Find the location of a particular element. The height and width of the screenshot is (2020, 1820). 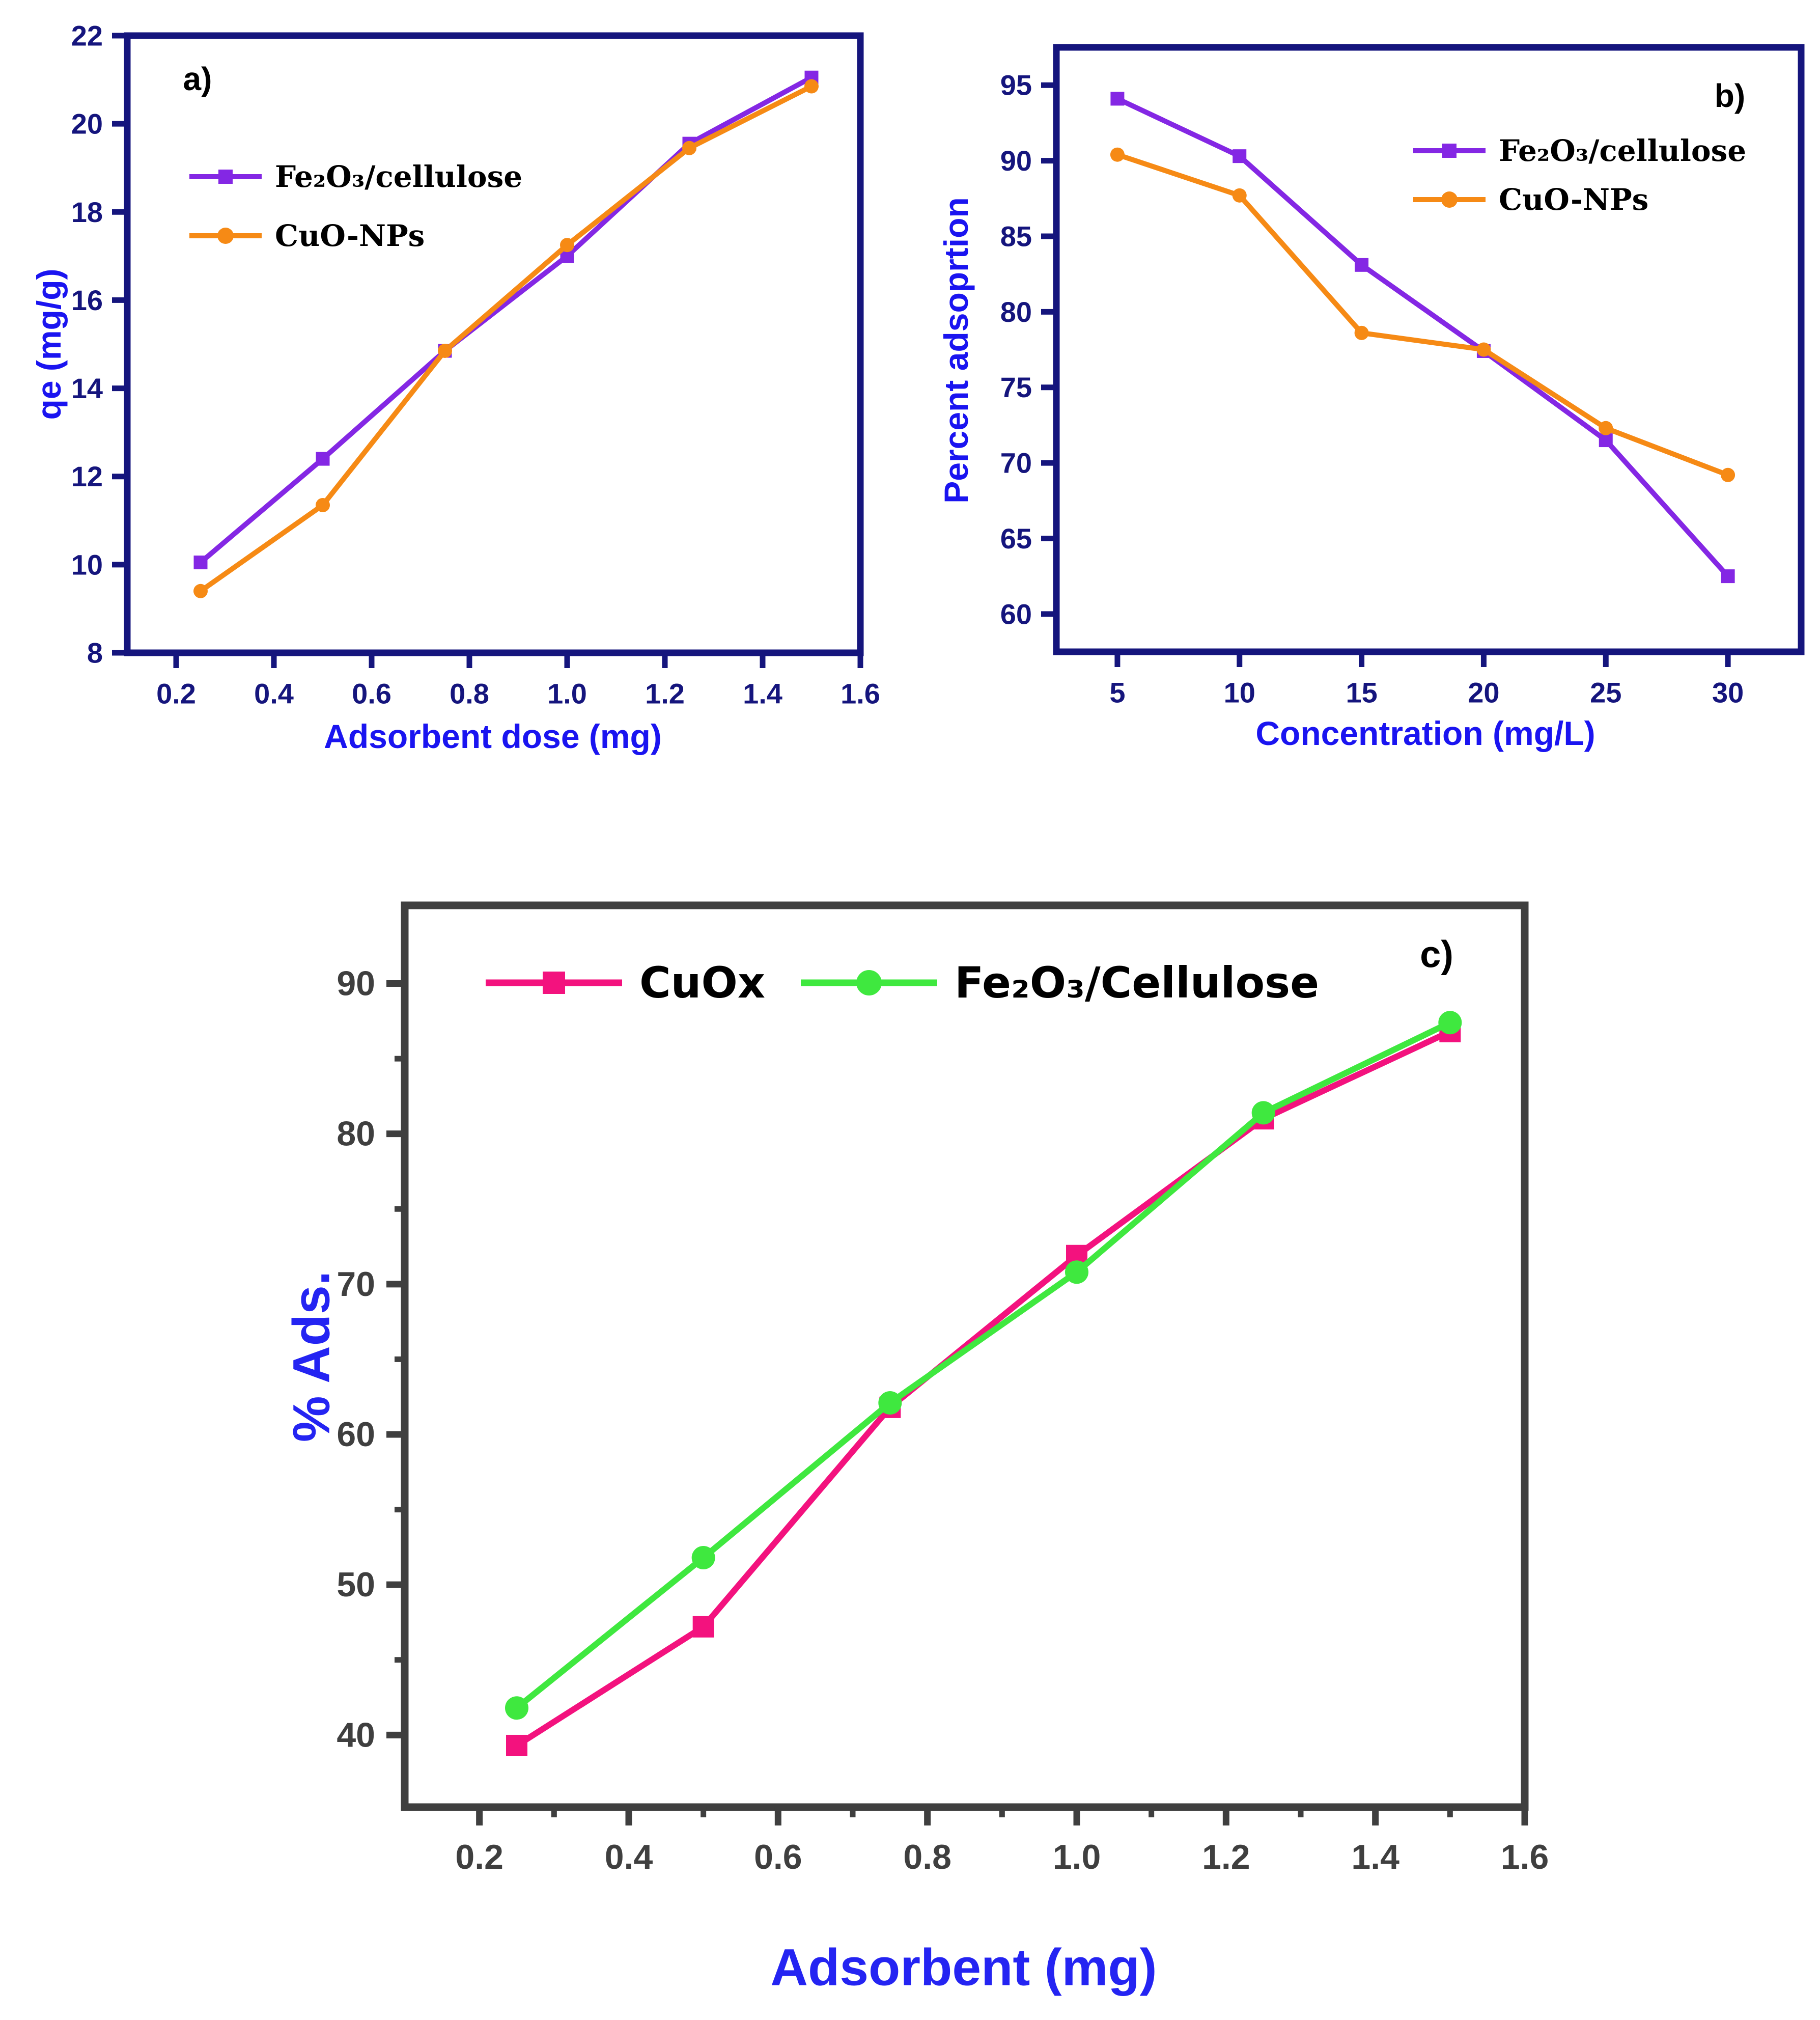

chart-b-x-axis-title: Concentration (mg/L) is located at coordinates (1425, 733).